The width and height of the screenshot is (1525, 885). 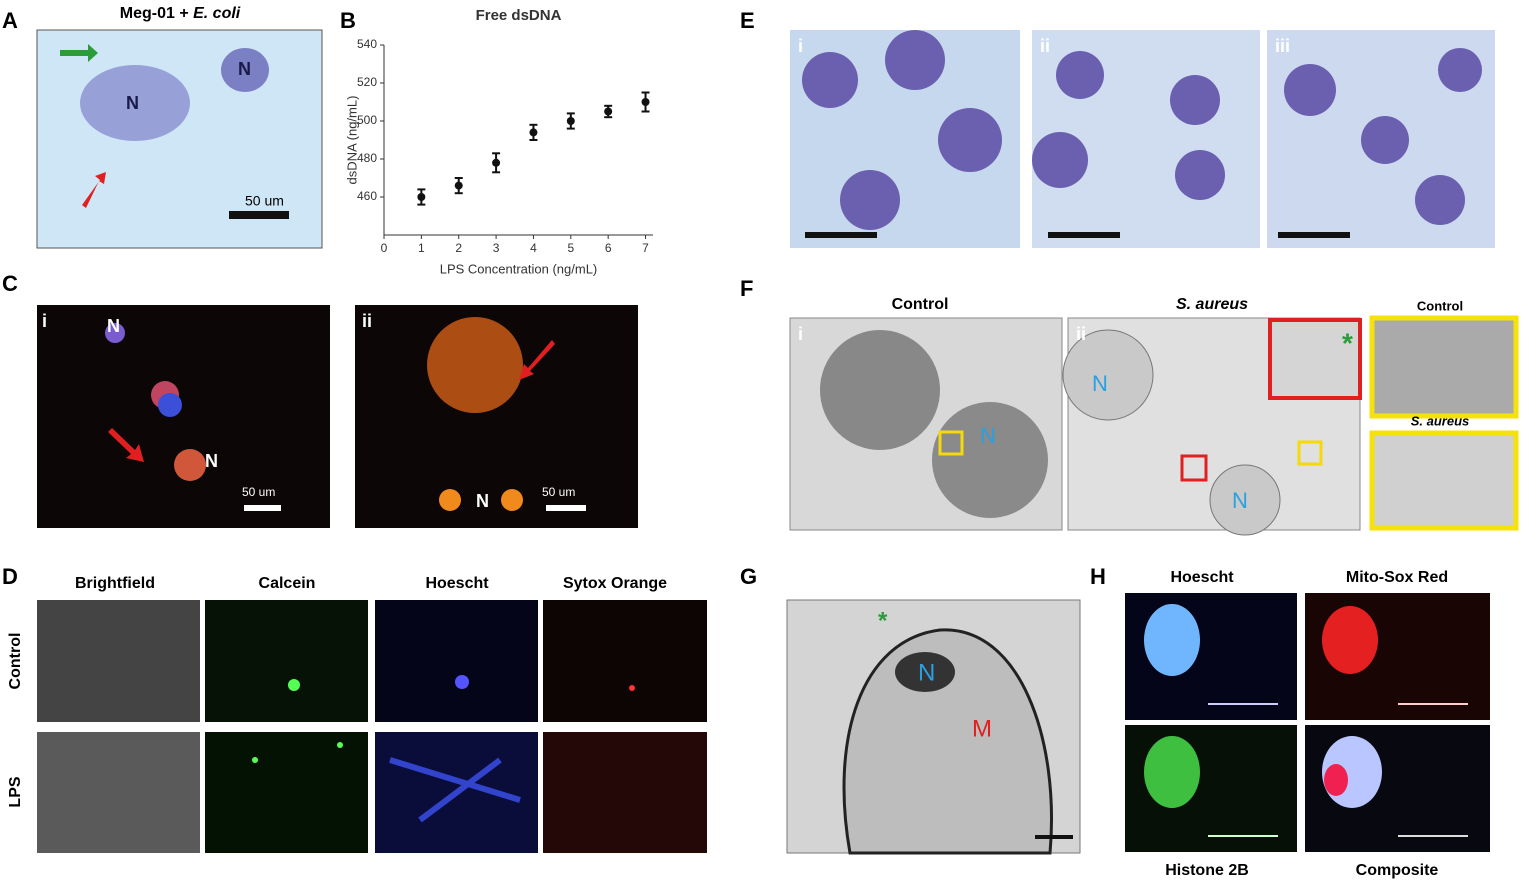 What do you see at coordinates (533, 248) in the screenshot?
I see `x-tick-label: 4` at bounding box center [533, 248].